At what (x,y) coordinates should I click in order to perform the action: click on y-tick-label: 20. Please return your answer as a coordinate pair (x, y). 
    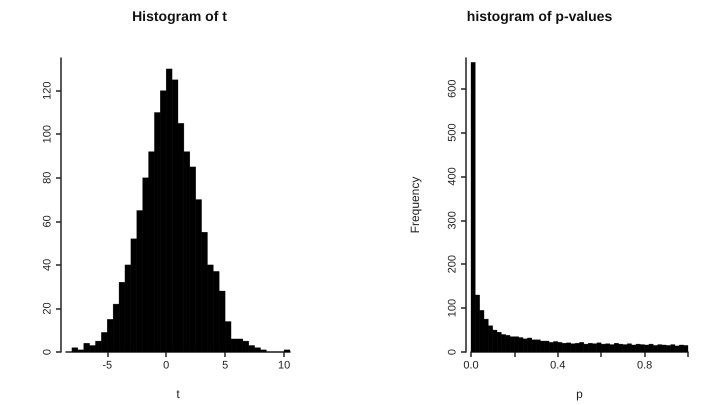
    Looking at the image, I should click on (48, 308).